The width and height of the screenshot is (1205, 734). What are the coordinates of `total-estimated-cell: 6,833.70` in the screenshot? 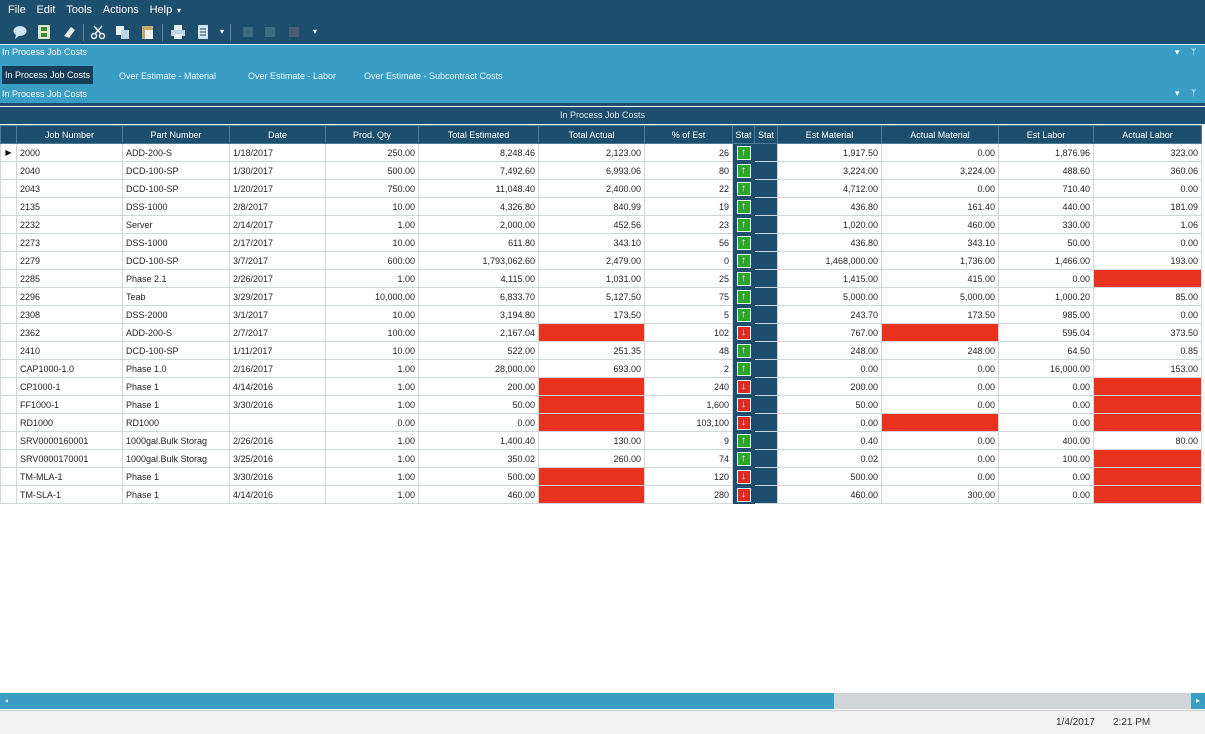 It's located at (478, 296).